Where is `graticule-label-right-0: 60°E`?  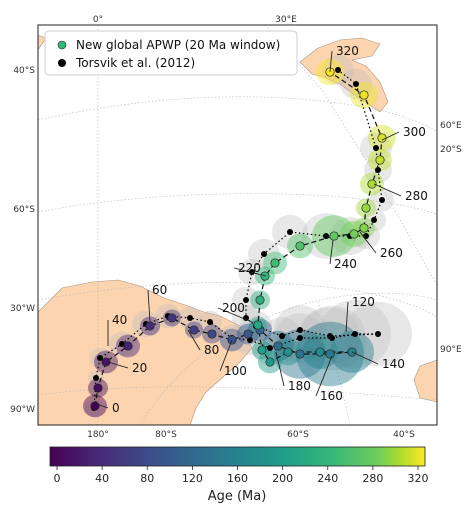 graticule-label-right-0: 60°E is located at coordinates (451, 126).